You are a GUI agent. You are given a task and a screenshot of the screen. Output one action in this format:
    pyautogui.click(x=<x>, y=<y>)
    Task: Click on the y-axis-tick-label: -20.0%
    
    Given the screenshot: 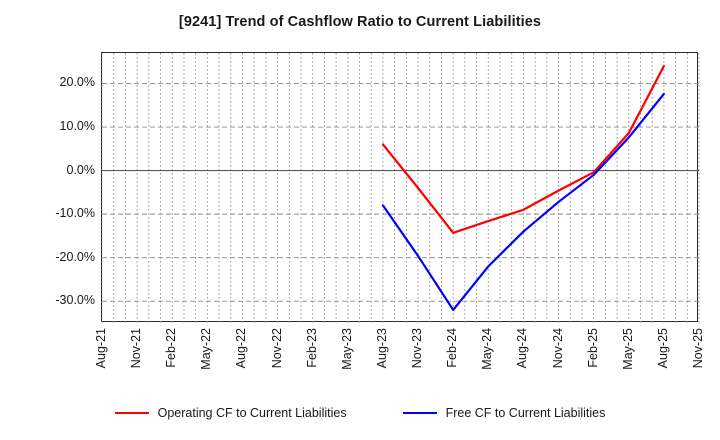 What is the action you would take?
    pyautogui.click(x=75, y=256)
    